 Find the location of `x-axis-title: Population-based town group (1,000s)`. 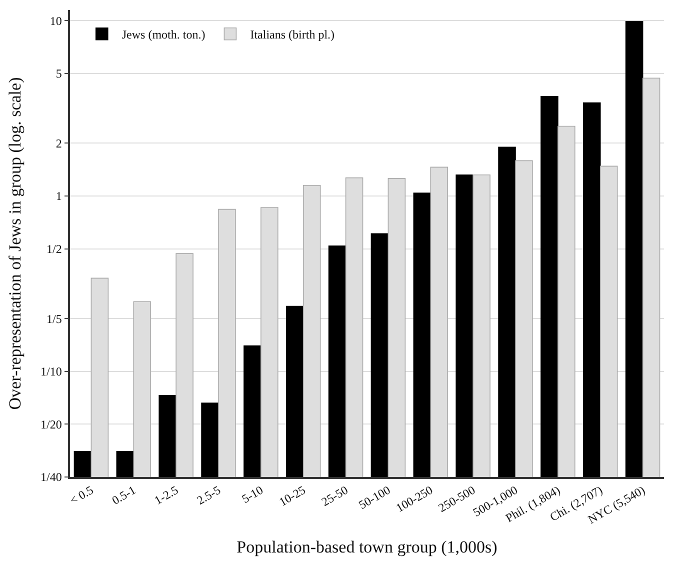

x-axis-title: Population-based town group (1,000s) is located at coordinates (367, 547).